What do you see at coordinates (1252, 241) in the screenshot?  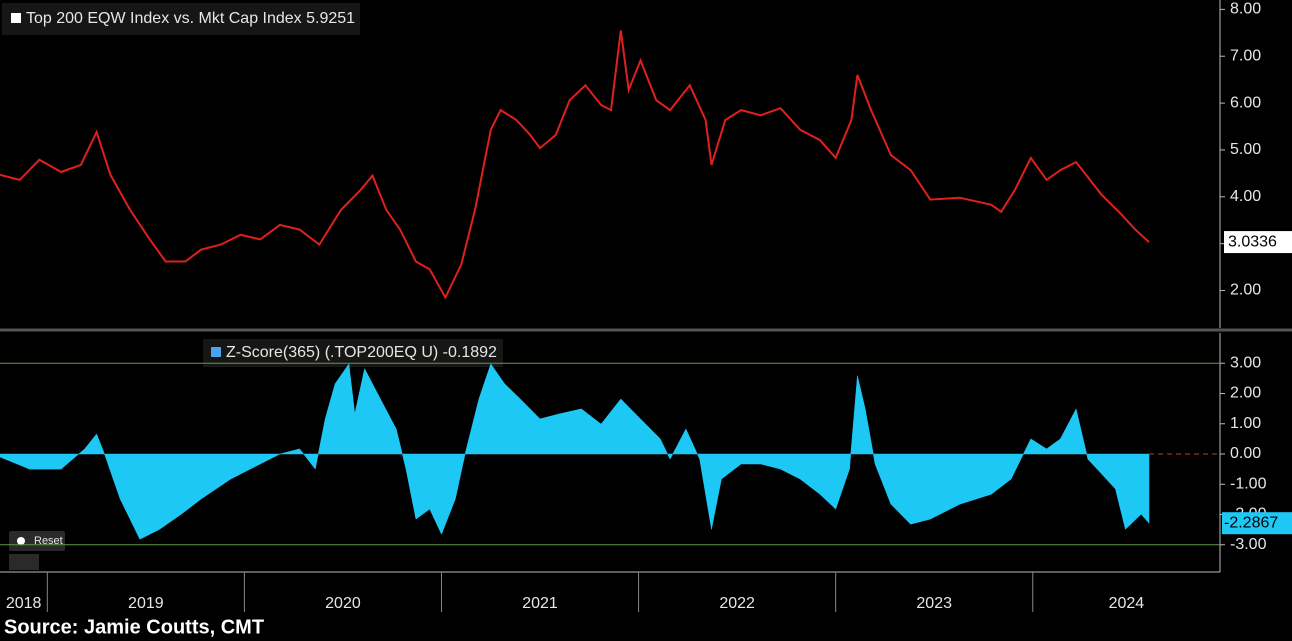 I see `last-value-label: 3.0336` at bounding box center [1252, 241].